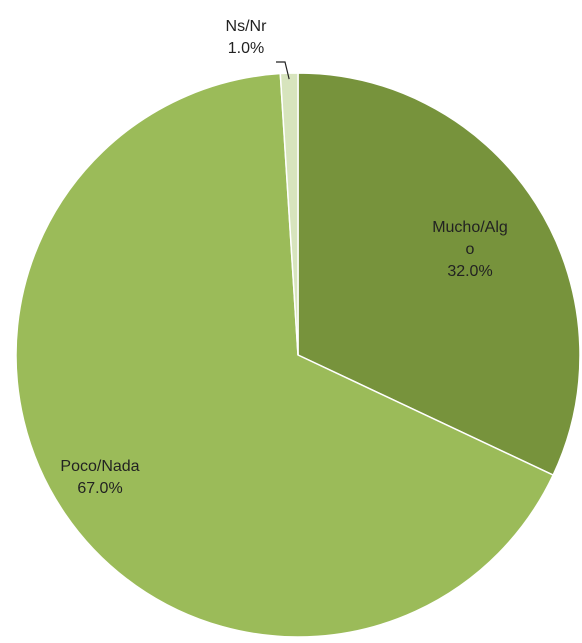 Image resolution: width=582 pixels, height=643 pixels. What do you see at coordinates (100, 466) in the screenshot?
I see `label-category: Poco/Nada` at bounding box center [100, 466].